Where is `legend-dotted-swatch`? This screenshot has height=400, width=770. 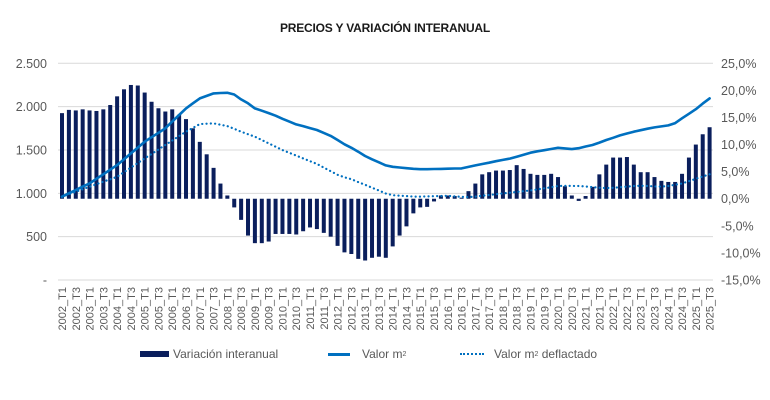 legend-dotted-swatch is located at coordinates (472, 354).